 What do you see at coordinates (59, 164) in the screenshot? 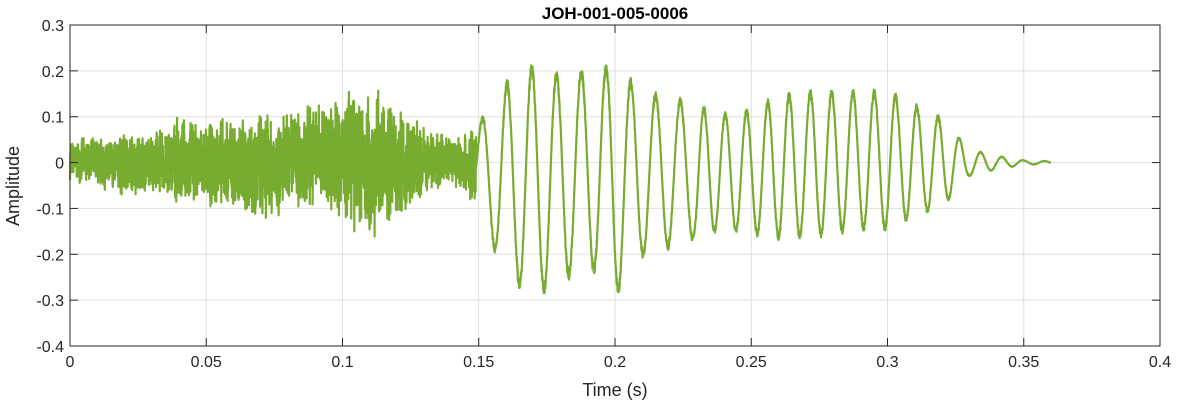
I see `y-tick-label: 0` at bounding box center [59, 164].